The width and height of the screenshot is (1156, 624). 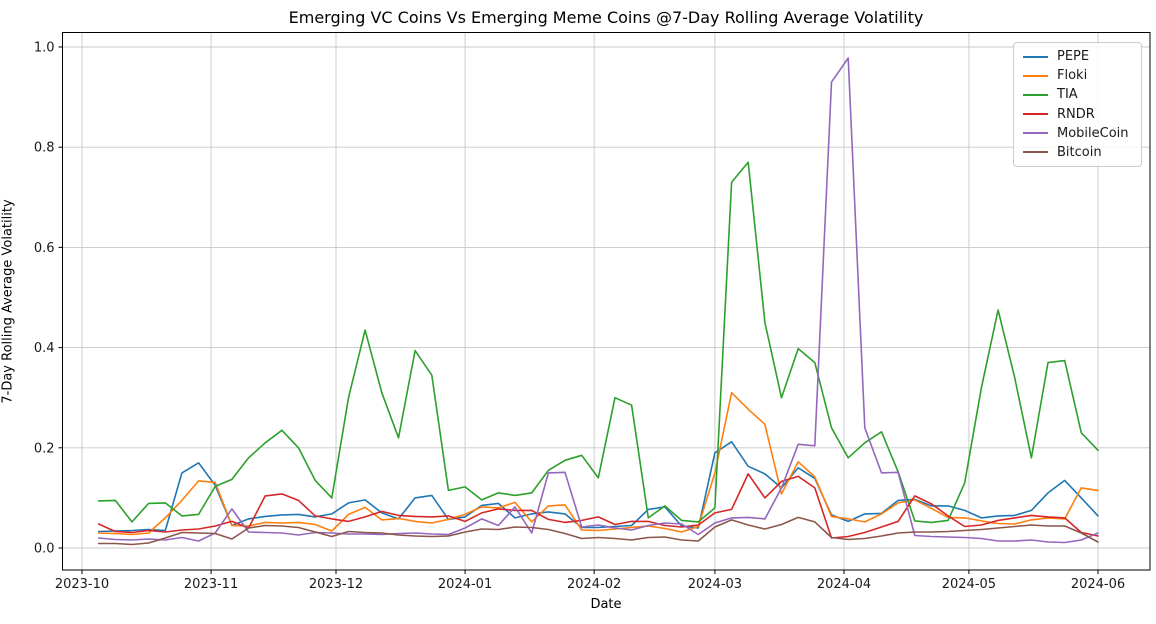 I want to click on y-tick-label: 0.8, so click(x=44, y=148).